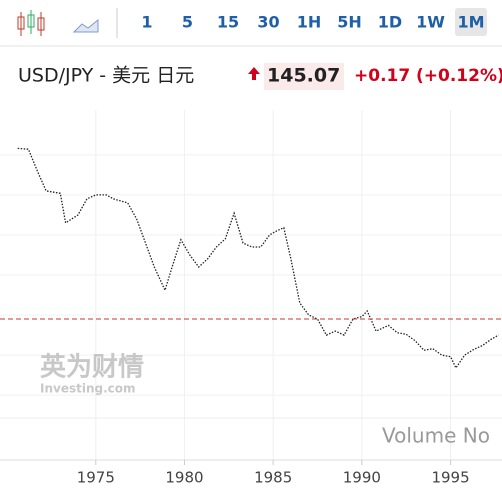 This screenshot has height=499, width=502. Describe the element at coordinates (92, 368) in the screenshot. I see `watermark-brand: 英为财情` at that location.